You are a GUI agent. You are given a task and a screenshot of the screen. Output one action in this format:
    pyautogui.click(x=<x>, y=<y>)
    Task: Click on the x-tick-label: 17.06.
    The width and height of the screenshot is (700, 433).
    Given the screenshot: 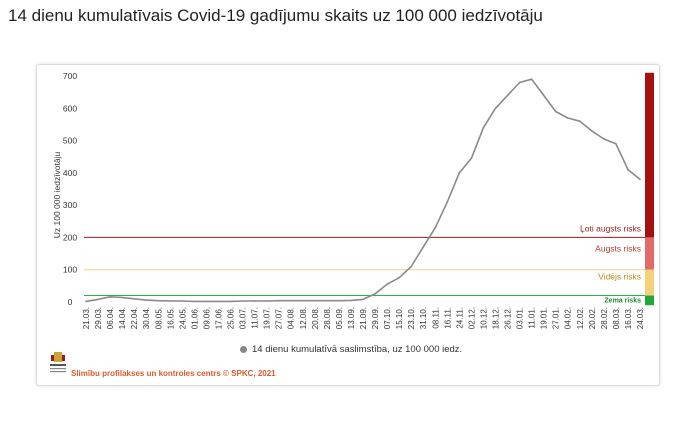 What is the action you would take?
    pyautogui.click(x=219, y=318)
    